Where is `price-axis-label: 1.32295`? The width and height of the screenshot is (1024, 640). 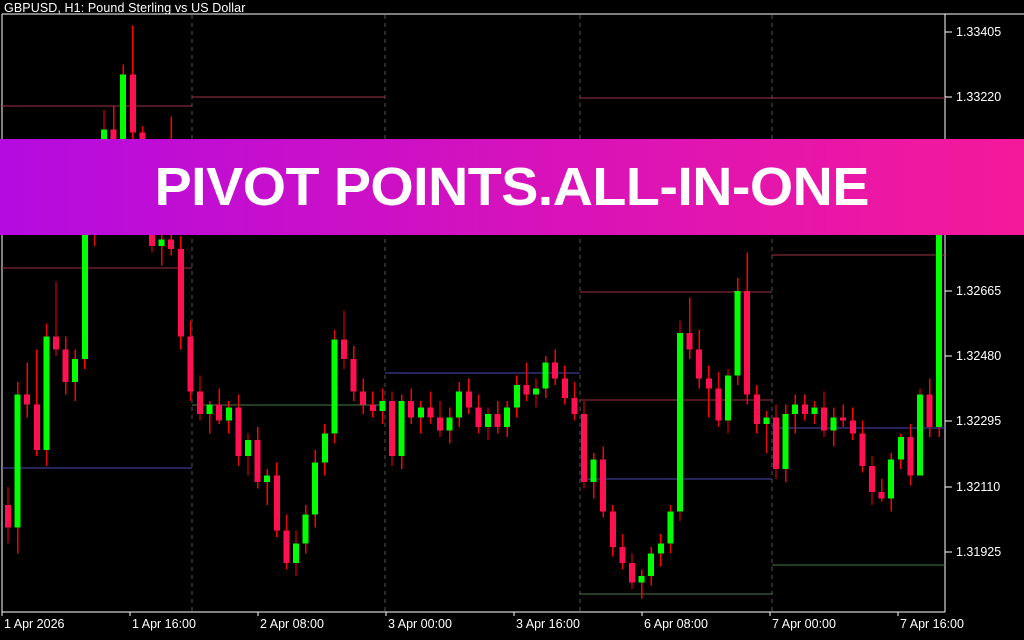
price-axis-label: 1.32295 is located at coordinates (979, 421).